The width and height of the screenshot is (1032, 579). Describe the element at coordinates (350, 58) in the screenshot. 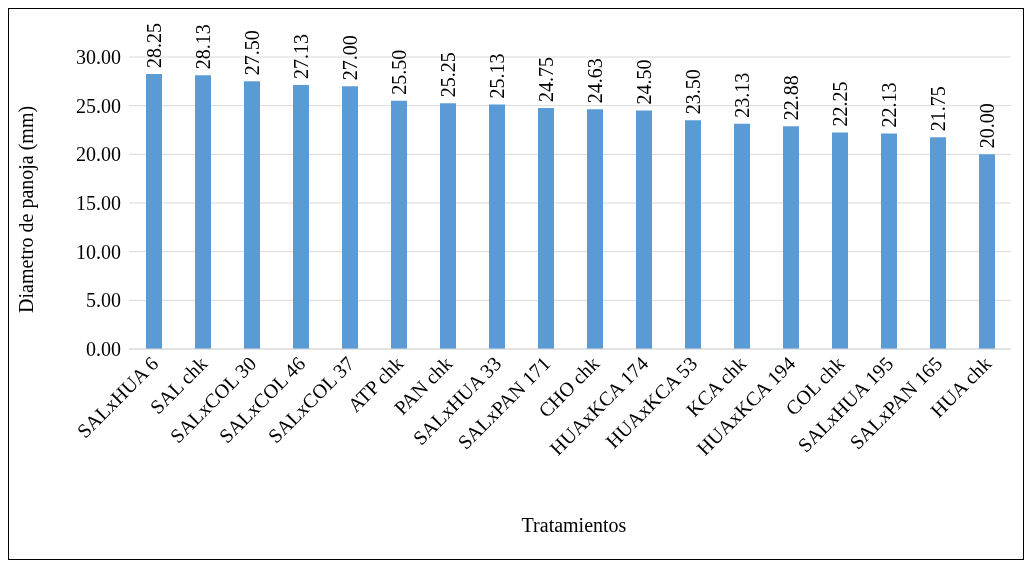

I see `data-label: 27.00` at that location.